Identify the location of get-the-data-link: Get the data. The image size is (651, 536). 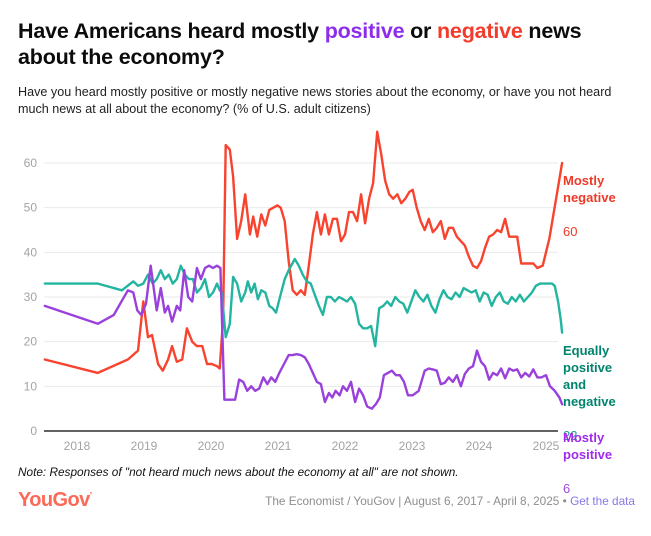
(602, 501).